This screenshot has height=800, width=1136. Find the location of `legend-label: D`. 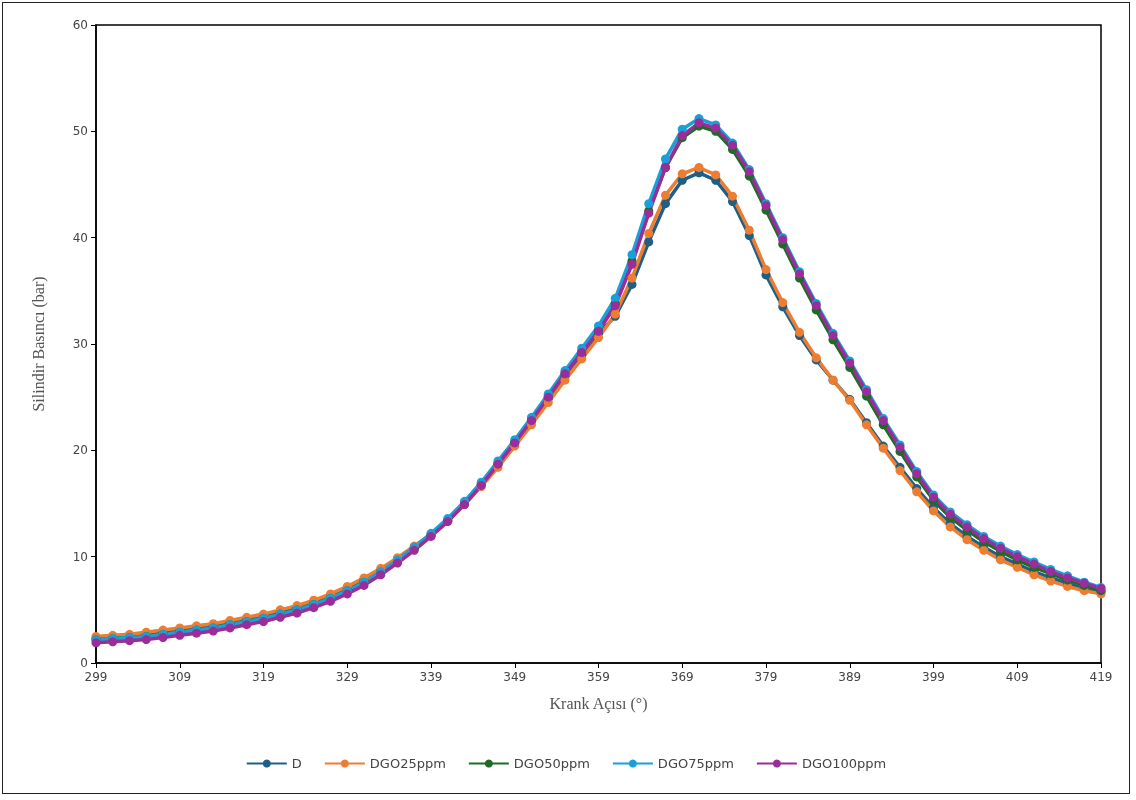

legend-label: D is located at coordinates (296, 763).